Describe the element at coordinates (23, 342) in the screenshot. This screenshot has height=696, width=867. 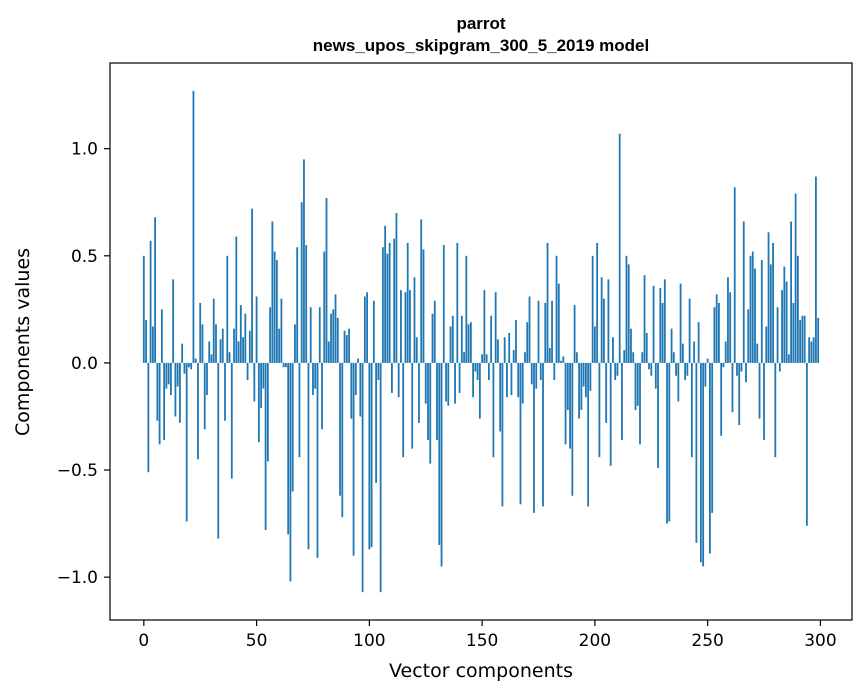
I see `y-axis-label: Components values` at that location.